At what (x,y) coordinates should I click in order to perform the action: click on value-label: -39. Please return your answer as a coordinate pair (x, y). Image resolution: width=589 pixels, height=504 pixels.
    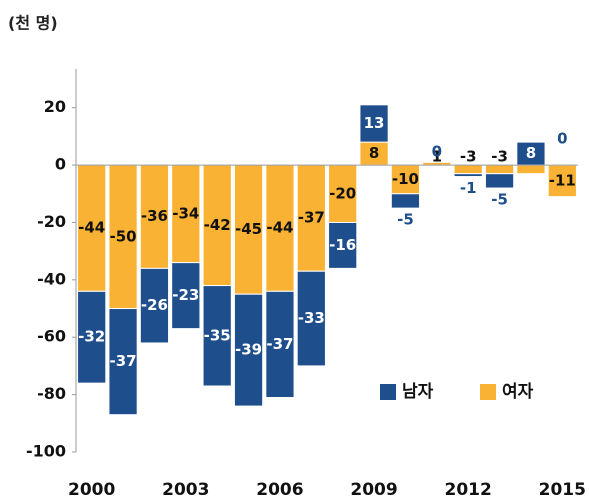
    Looking at the image, I should click on (248, 350).